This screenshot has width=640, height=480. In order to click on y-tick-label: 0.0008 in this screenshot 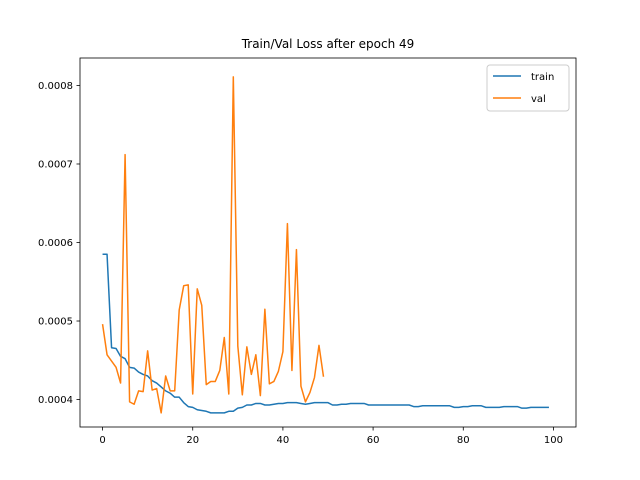, I will do `click(55, 86)`.